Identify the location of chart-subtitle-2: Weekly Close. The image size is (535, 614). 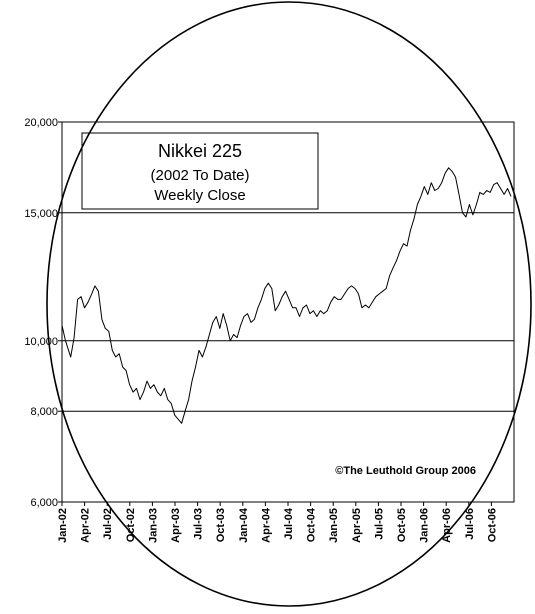
(199, 195).